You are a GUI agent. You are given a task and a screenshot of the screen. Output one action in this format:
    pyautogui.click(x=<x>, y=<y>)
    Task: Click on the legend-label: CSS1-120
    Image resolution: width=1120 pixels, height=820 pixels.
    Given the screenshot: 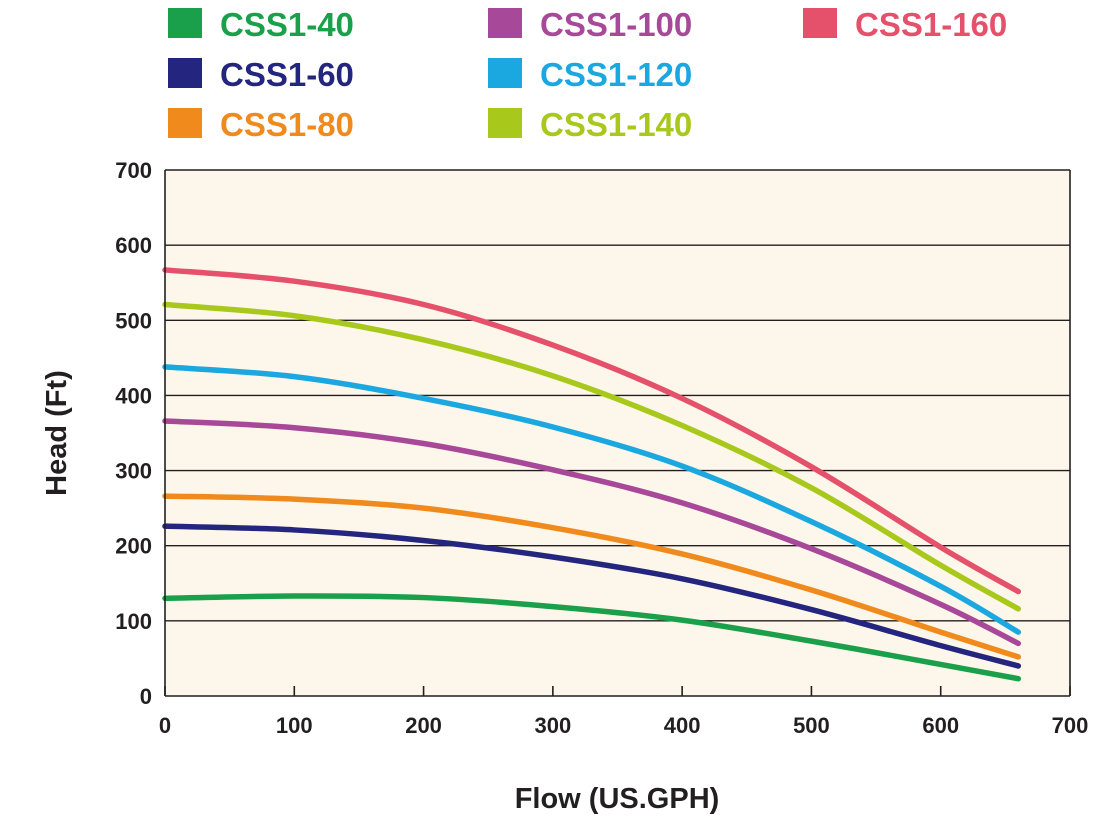 What is the action you would take?
    pyautogui.click(x=616, y=74)
    